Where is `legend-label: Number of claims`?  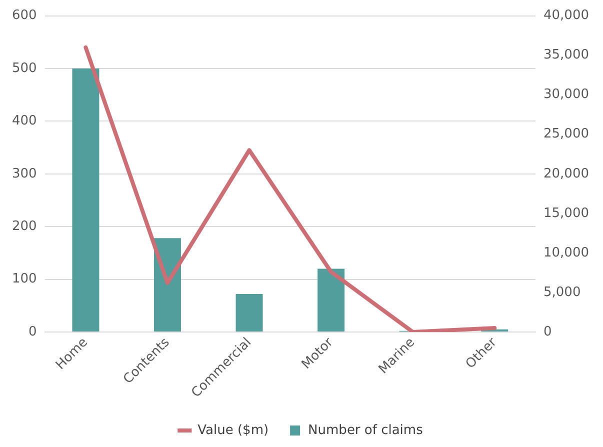
legend-label: Number of claims is located at coordinates (366, 430).